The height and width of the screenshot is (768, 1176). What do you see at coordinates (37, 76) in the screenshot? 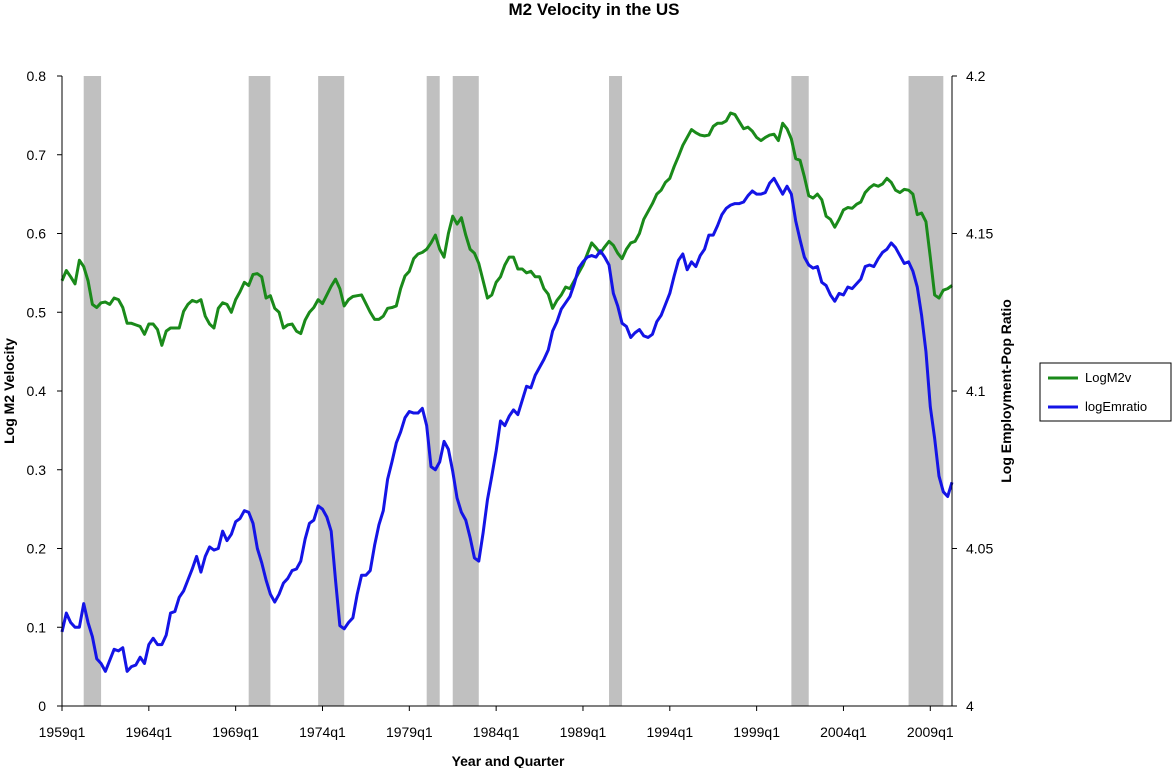
I see `left-tick-label-8: 0.8` at bounding box center [37, 76].